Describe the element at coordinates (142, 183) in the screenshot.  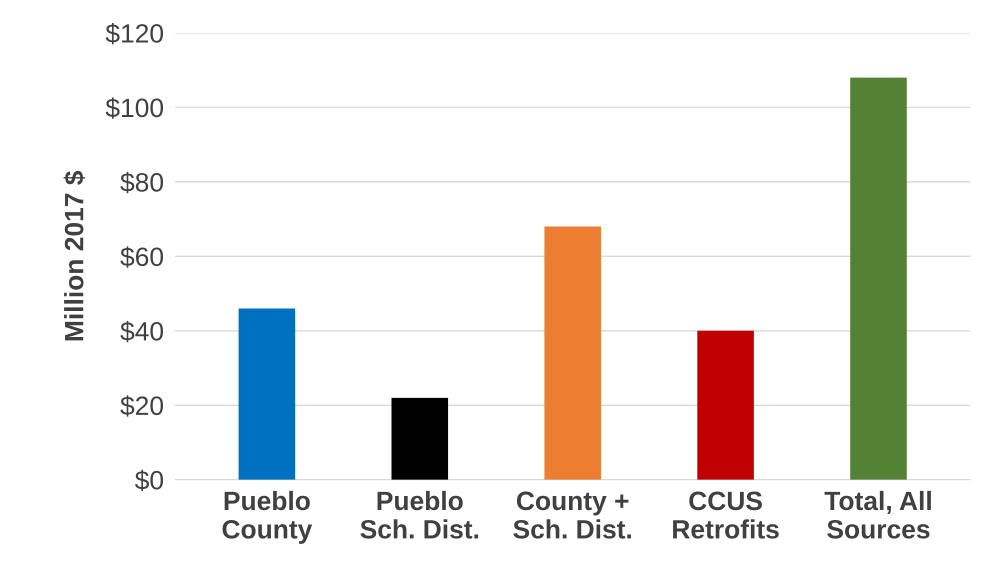
I see `y-tick-label: $80` at that location.